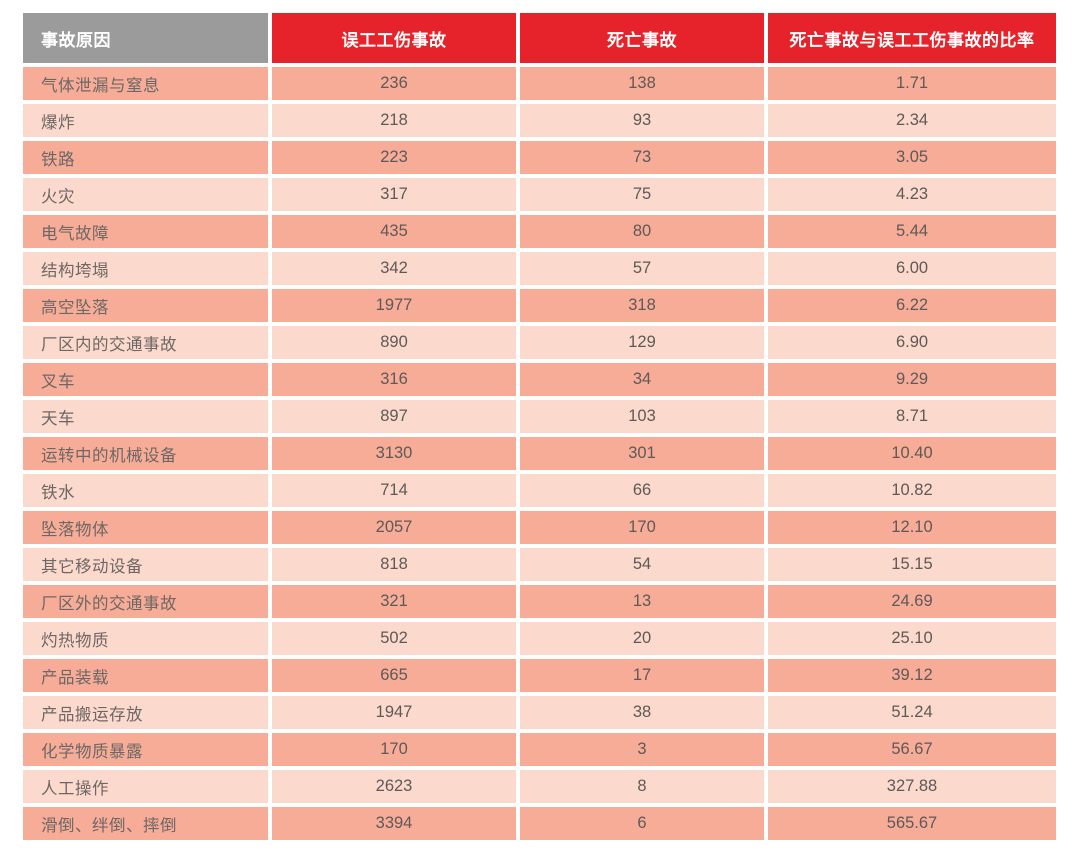 Image resolution: width=1080 pixels, height=864 pixels. I want to click on cell-ratio: 12.10, so click(912, 527).